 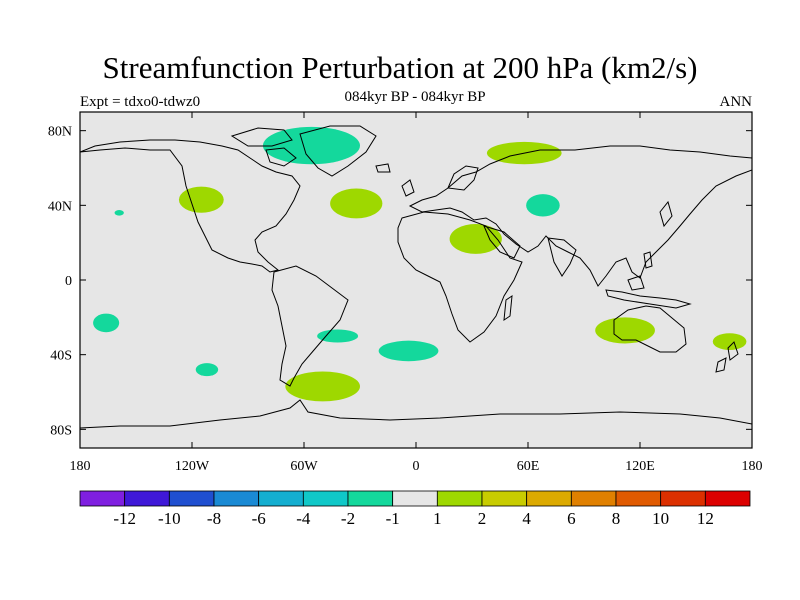 I want to click on coastline-iceland, so click(x=383, y=168).